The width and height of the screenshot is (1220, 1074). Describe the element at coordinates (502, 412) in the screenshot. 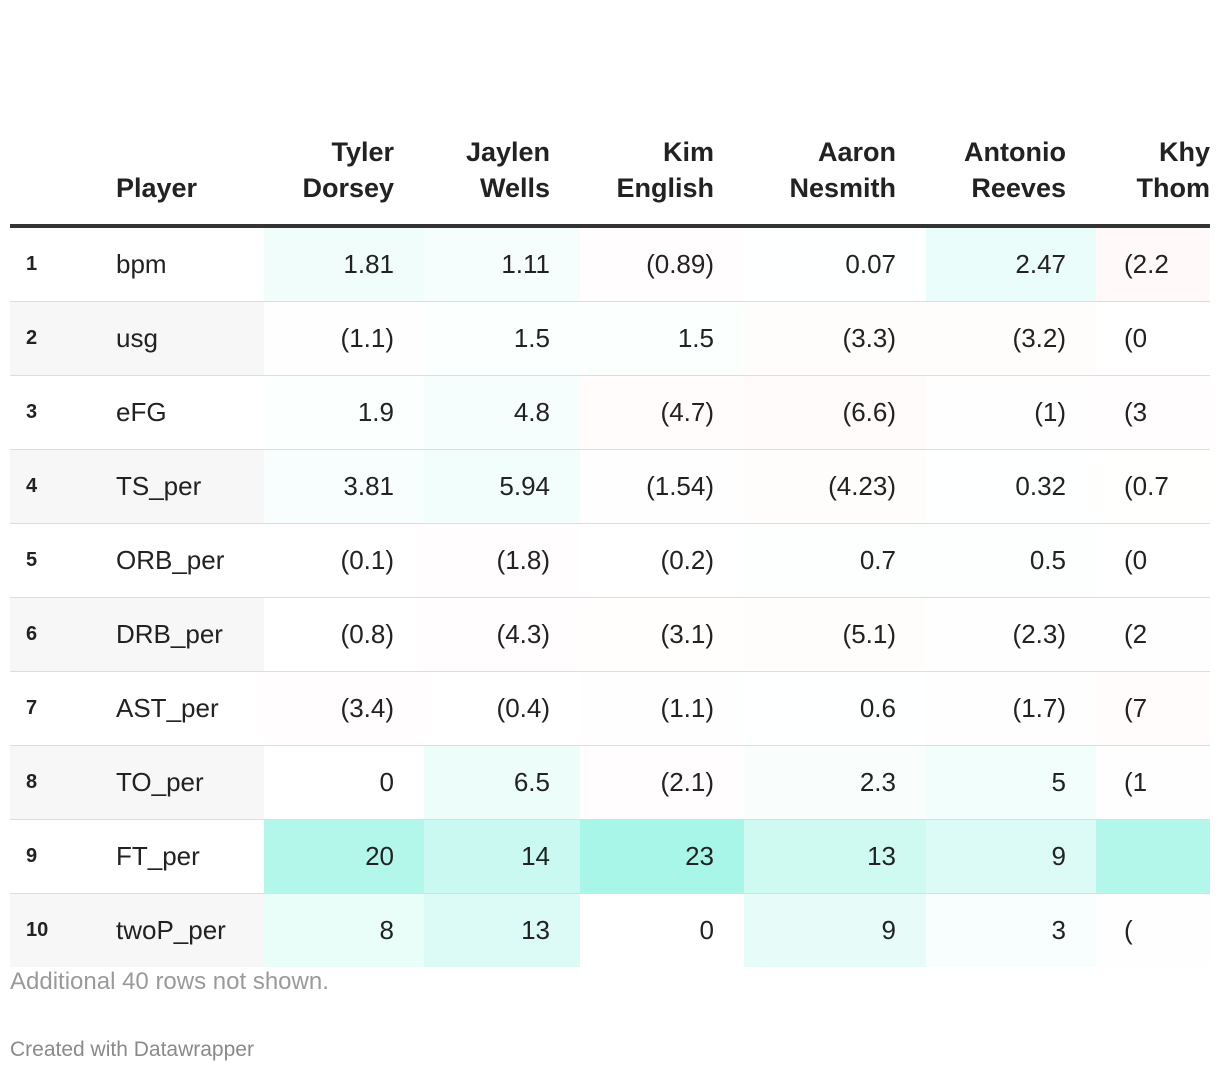

I see `value-cell: 4.8` at that location.